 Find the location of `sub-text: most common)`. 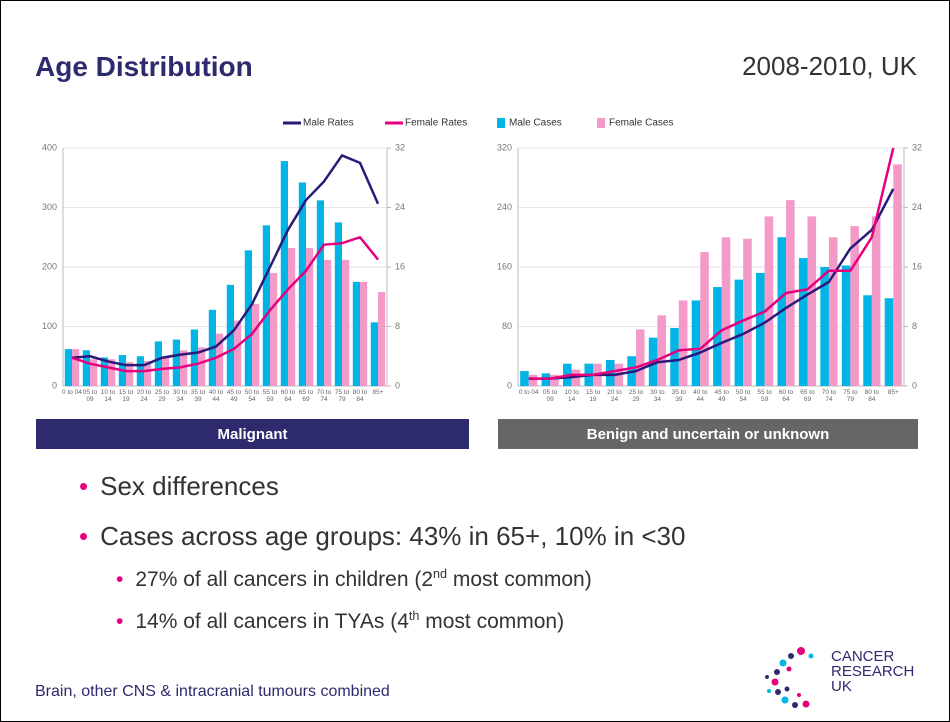

sub-text: most common) is located at coordinates (519, 579).